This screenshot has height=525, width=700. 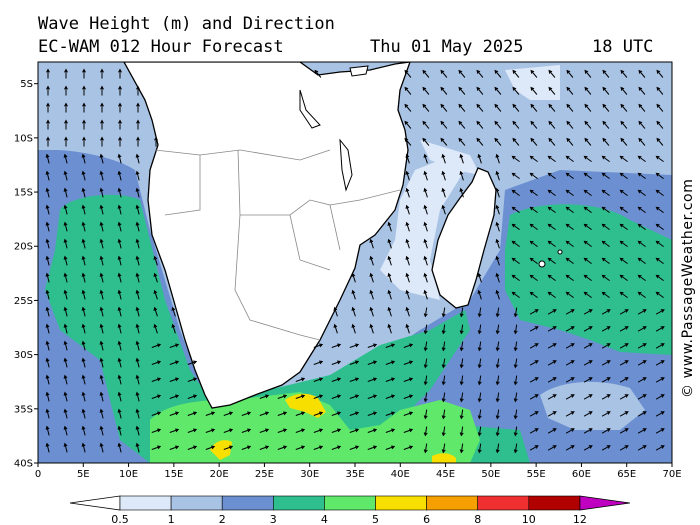 What do you see at coordinates (23, 193) in the screenshot?
I see `lat-tick-label: 15S` at bounding box center [23, 193].